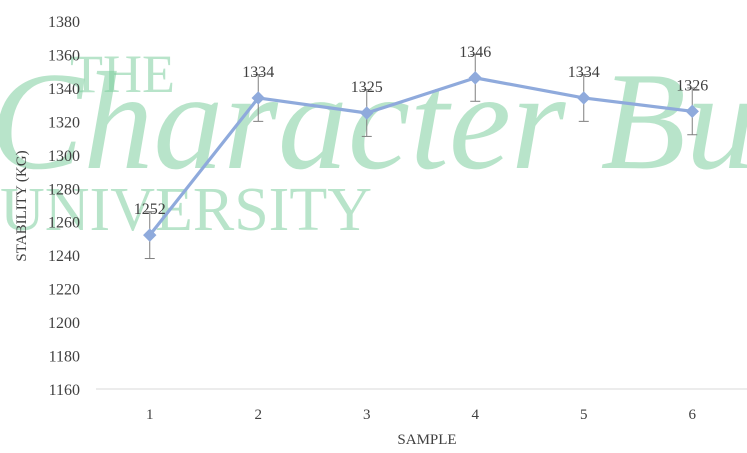 The width and height of the screenshot is (747, 453). Describe the element at coordinates (64, 390) in the screenshot. I see `y-tick-label: 1160` at that location.